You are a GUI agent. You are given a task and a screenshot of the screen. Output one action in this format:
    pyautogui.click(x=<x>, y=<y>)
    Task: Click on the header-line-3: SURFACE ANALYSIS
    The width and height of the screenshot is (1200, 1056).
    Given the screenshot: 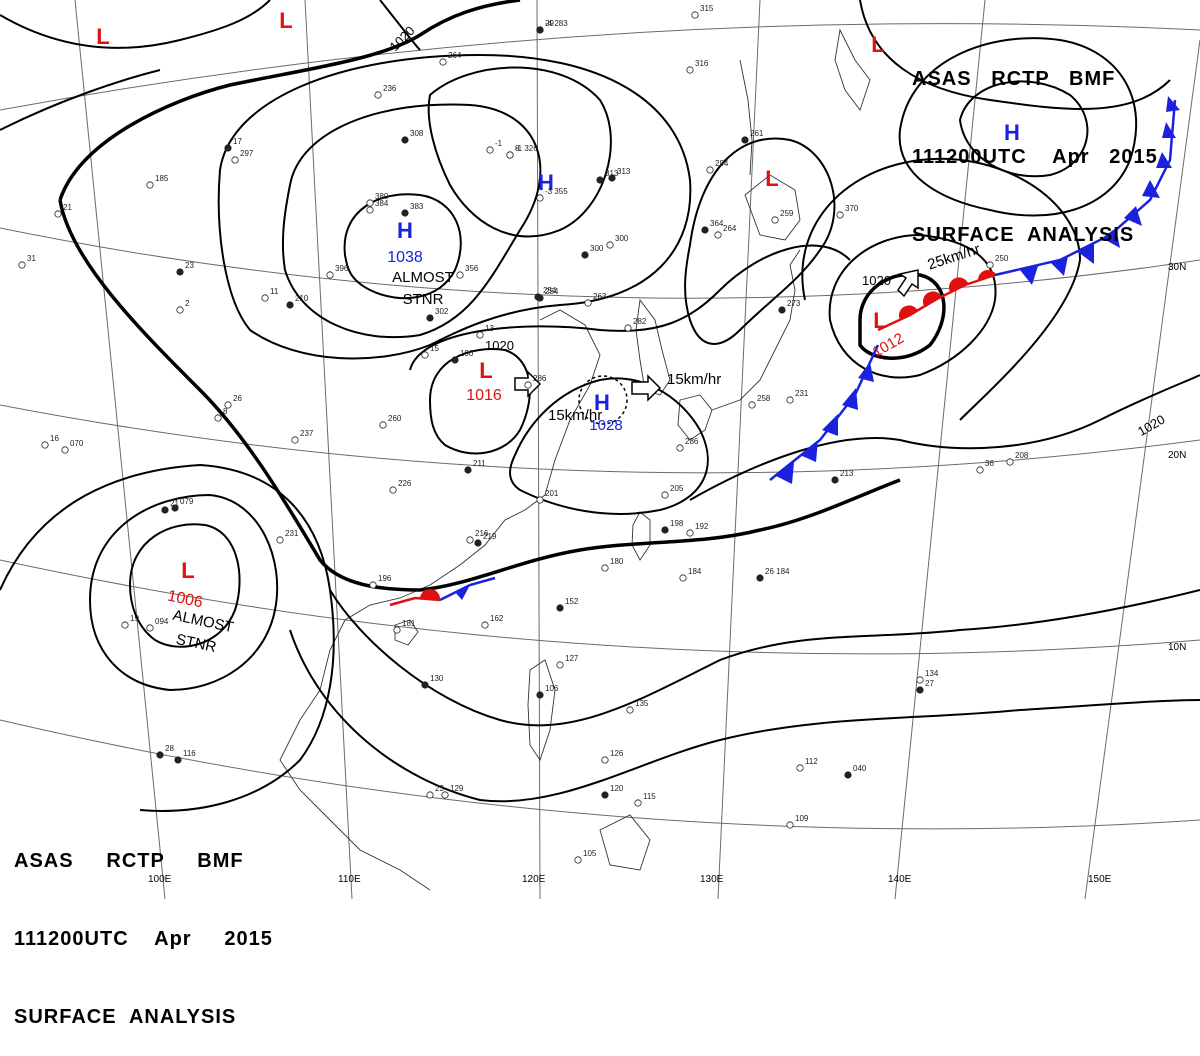 What is the action you would take?
    pyautogui.click(x=125, y=1017)
    